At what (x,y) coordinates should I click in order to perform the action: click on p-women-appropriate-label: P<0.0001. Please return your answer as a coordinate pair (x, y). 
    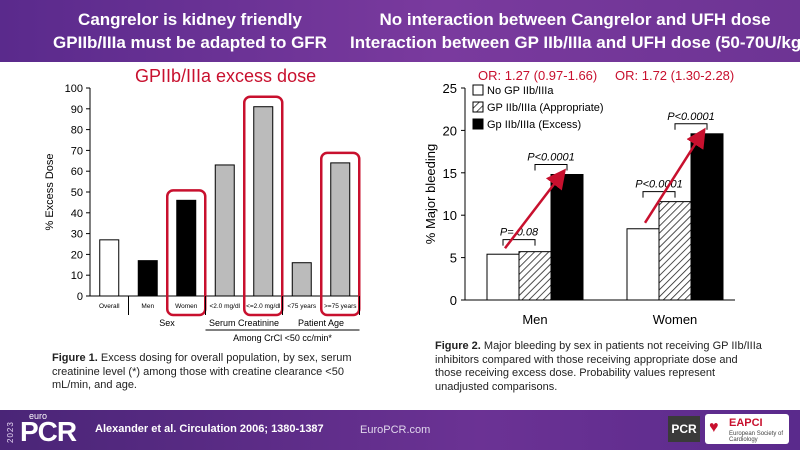
    Looking at the image, I should click on (658, 185).